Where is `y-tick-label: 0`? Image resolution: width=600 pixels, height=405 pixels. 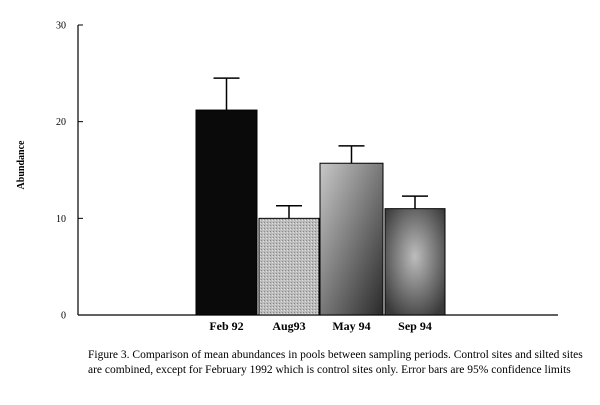
y-tick-label: 0 is located at coordinates (63, 316).